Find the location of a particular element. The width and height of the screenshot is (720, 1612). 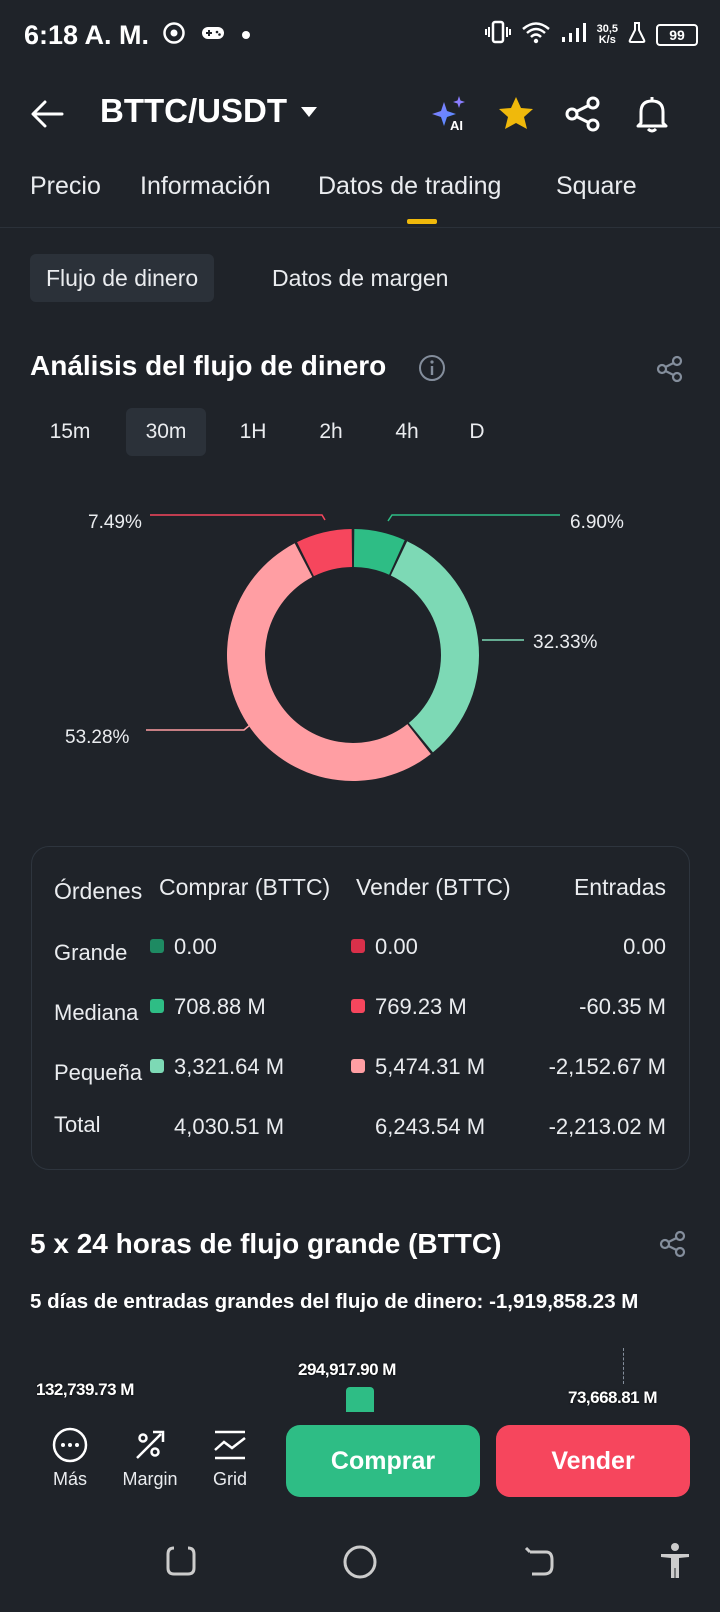

donut-leader-lines is located at coordinates (353, 622).